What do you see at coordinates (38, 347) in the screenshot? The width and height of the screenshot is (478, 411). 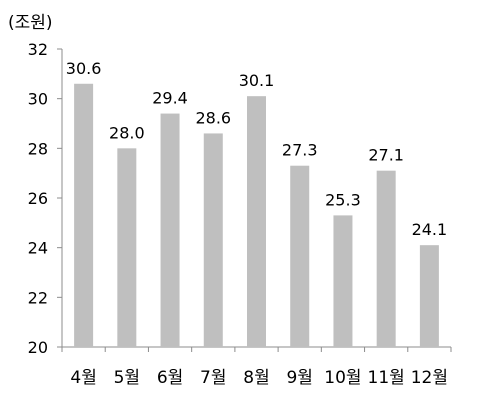 I see `y-tick-label: 20` at bounding box center [38, 347].